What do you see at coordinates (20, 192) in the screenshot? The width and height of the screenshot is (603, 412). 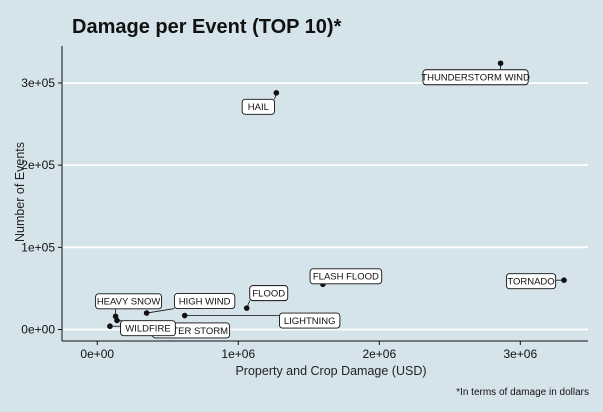 I see `y-axis-title: Number of Events` at bounding box center [20, 192].